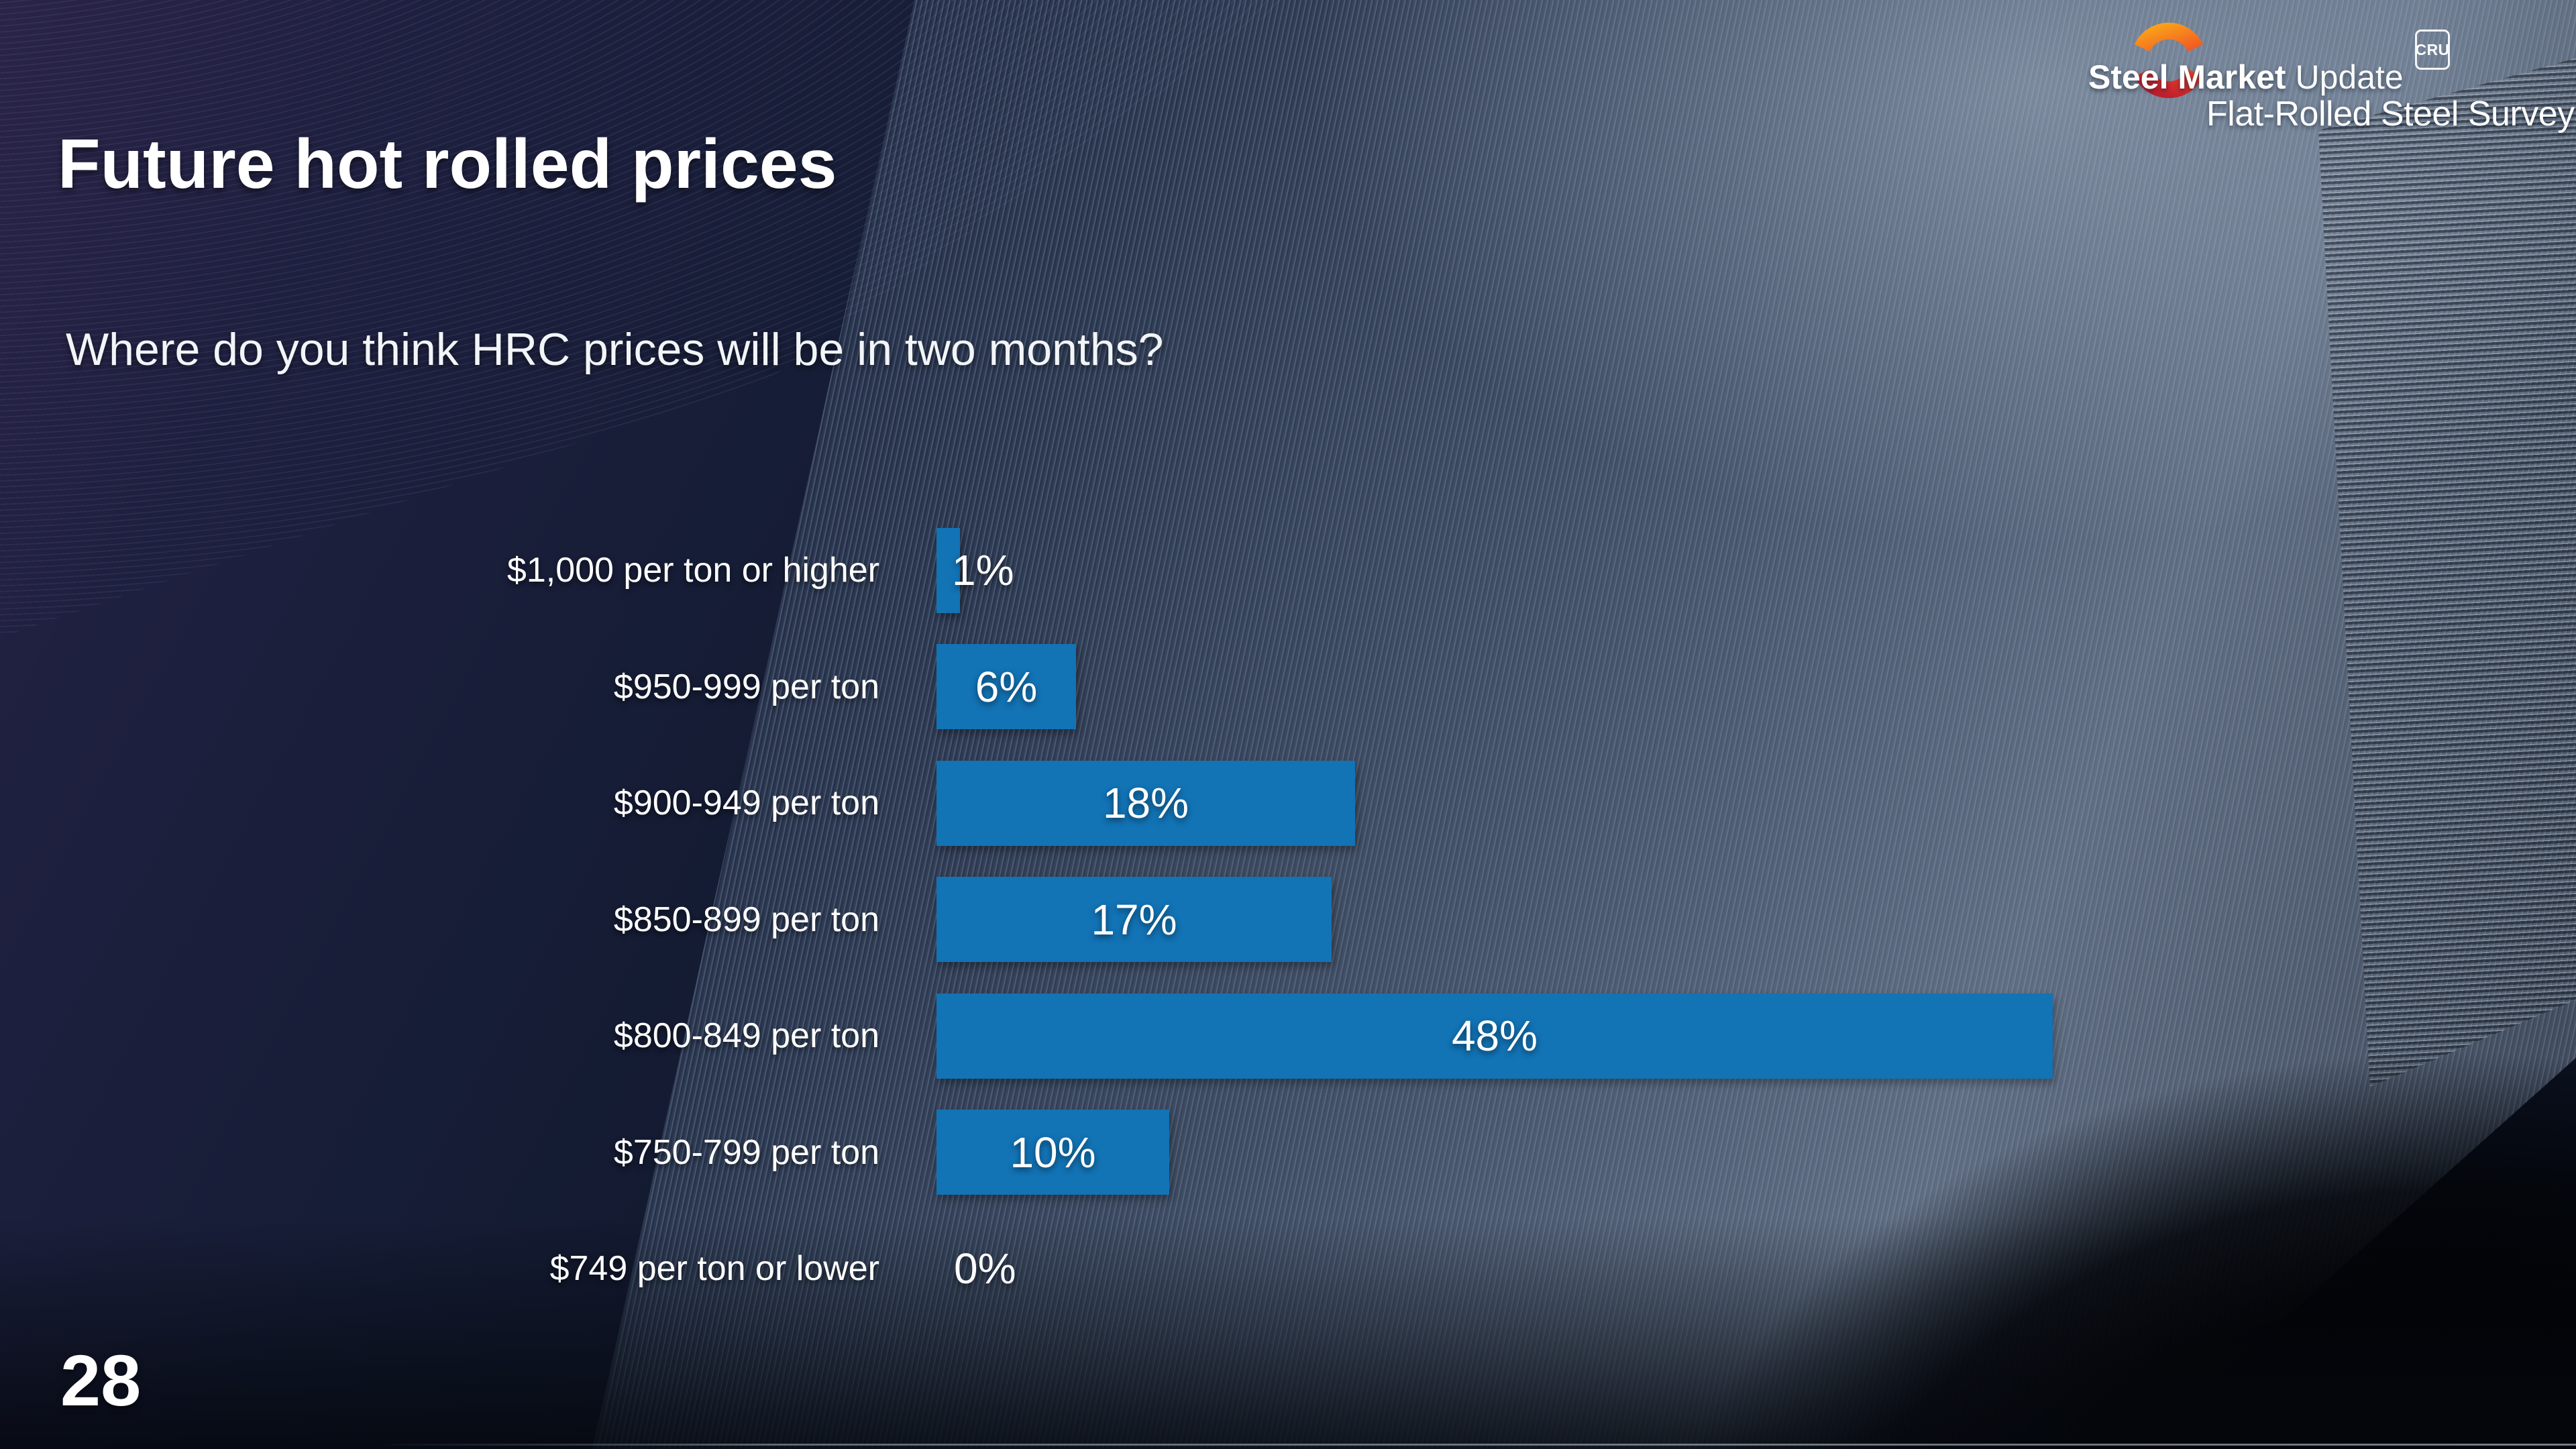  Describe the element at coordinates (746, 1035) in the screenshot. I see `category-label: $800-849 per ton` at that location.